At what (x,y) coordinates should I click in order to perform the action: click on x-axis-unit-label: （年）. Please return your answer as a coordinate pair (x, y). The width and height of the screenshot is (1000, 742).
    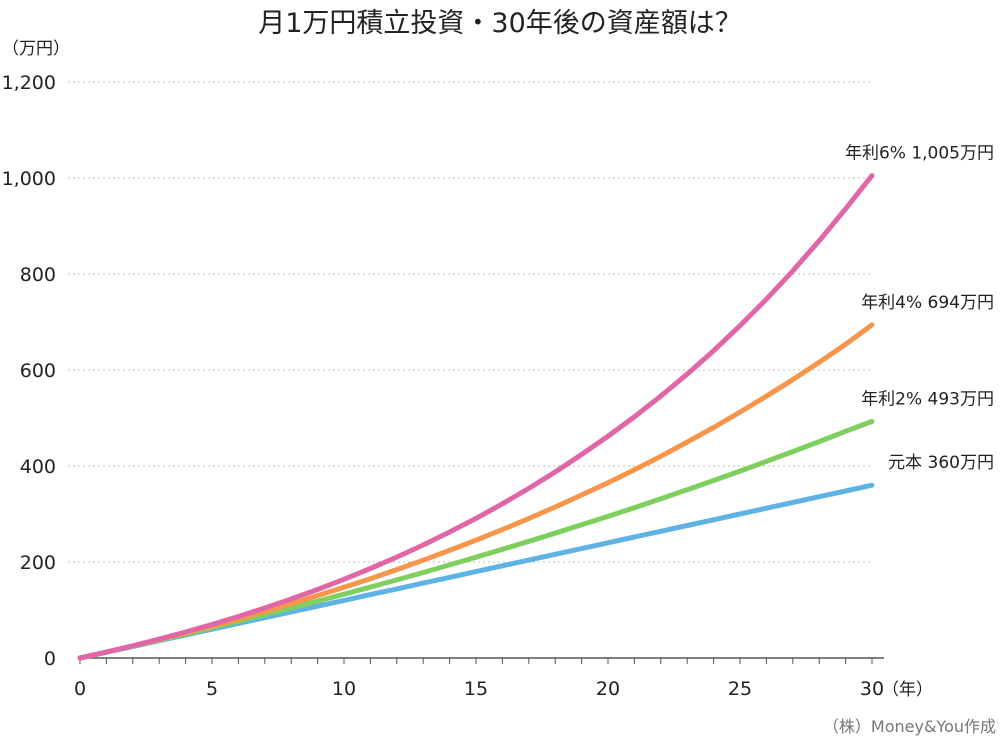
    Looking at the image, I should click on (907, 690).